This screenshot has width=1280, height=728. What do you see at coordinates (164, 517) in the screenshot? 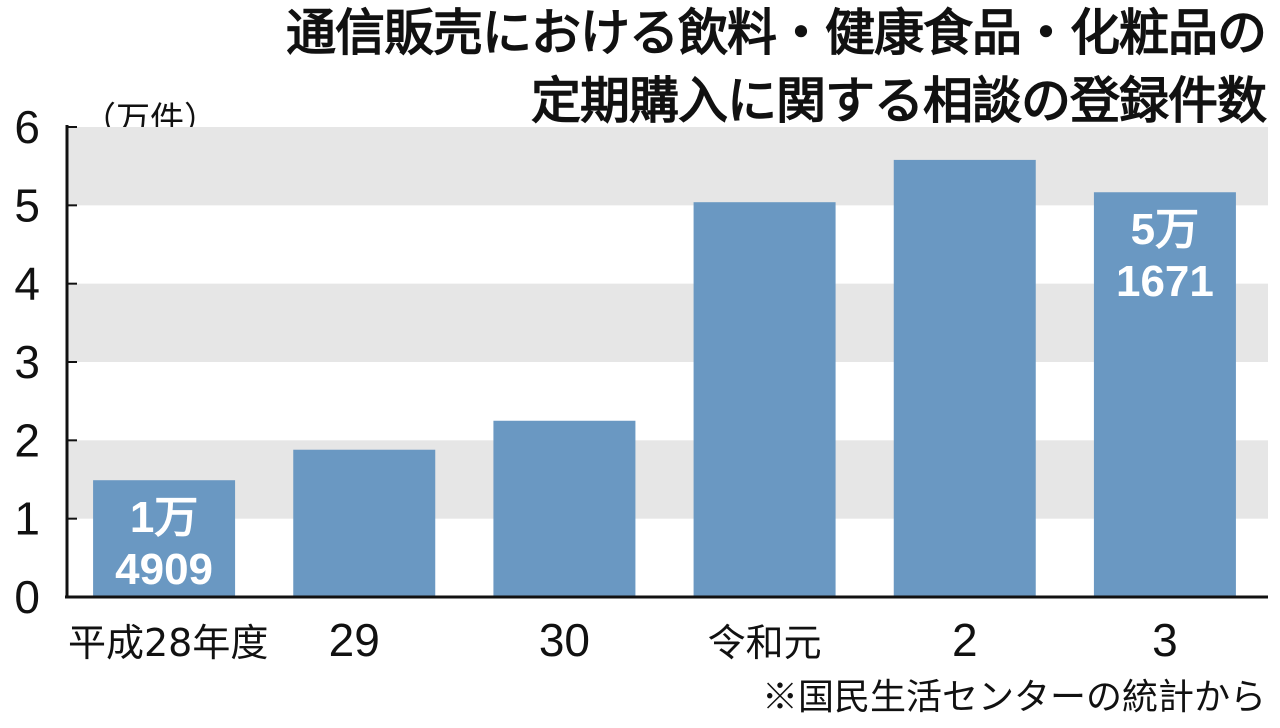
I see `data-label-0-line-0: 1万` at bounding box center [164, 517].